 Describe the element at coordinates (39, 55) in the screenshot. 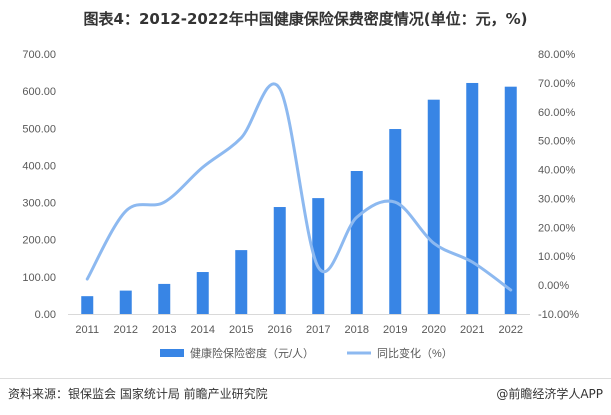

I see `left-axis-tick: 700.00` at that location.